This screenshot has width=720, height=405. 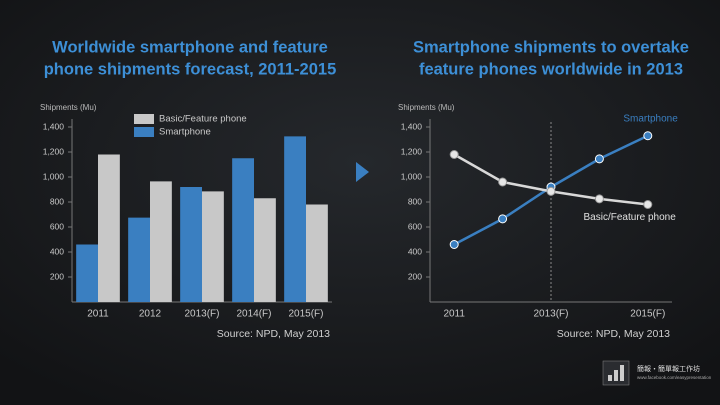 I want to click on legend-label: Basic/Feature phone, so click(x=203, y=119).